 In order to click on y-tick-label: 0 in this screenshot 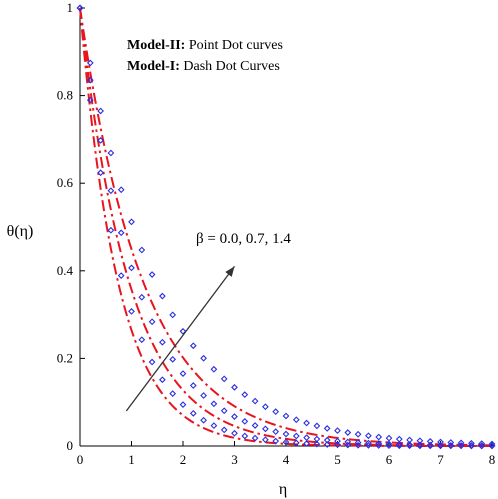, I will do `click(70, 445)`.